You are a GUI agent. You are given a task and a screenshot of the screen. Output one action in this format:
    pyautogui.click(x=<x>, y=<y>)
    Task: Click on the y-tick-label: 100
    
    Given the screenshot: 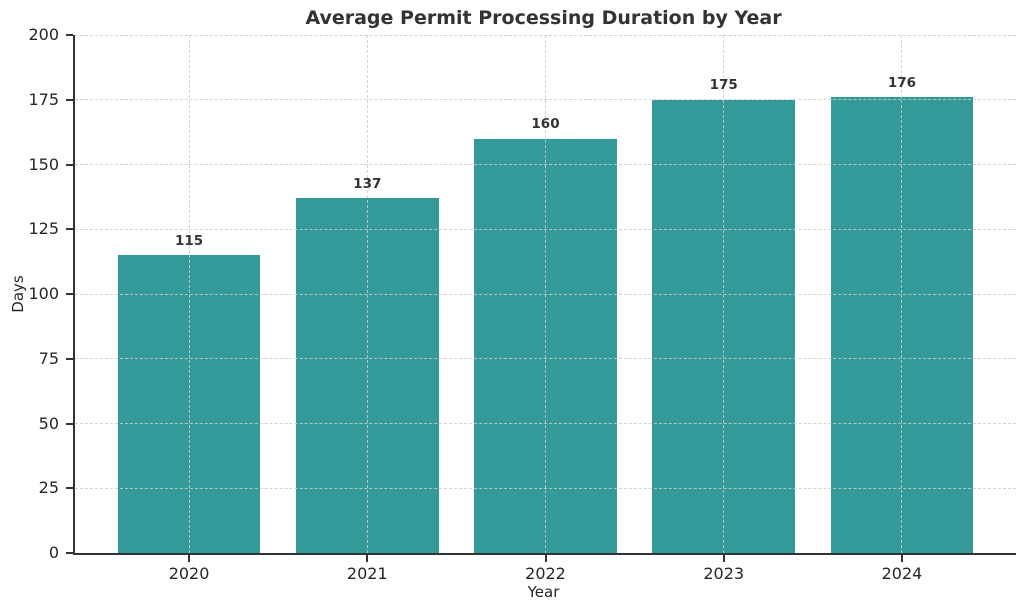 What is the action you would take?
    pyautogui.click(x=43, y=293)
    